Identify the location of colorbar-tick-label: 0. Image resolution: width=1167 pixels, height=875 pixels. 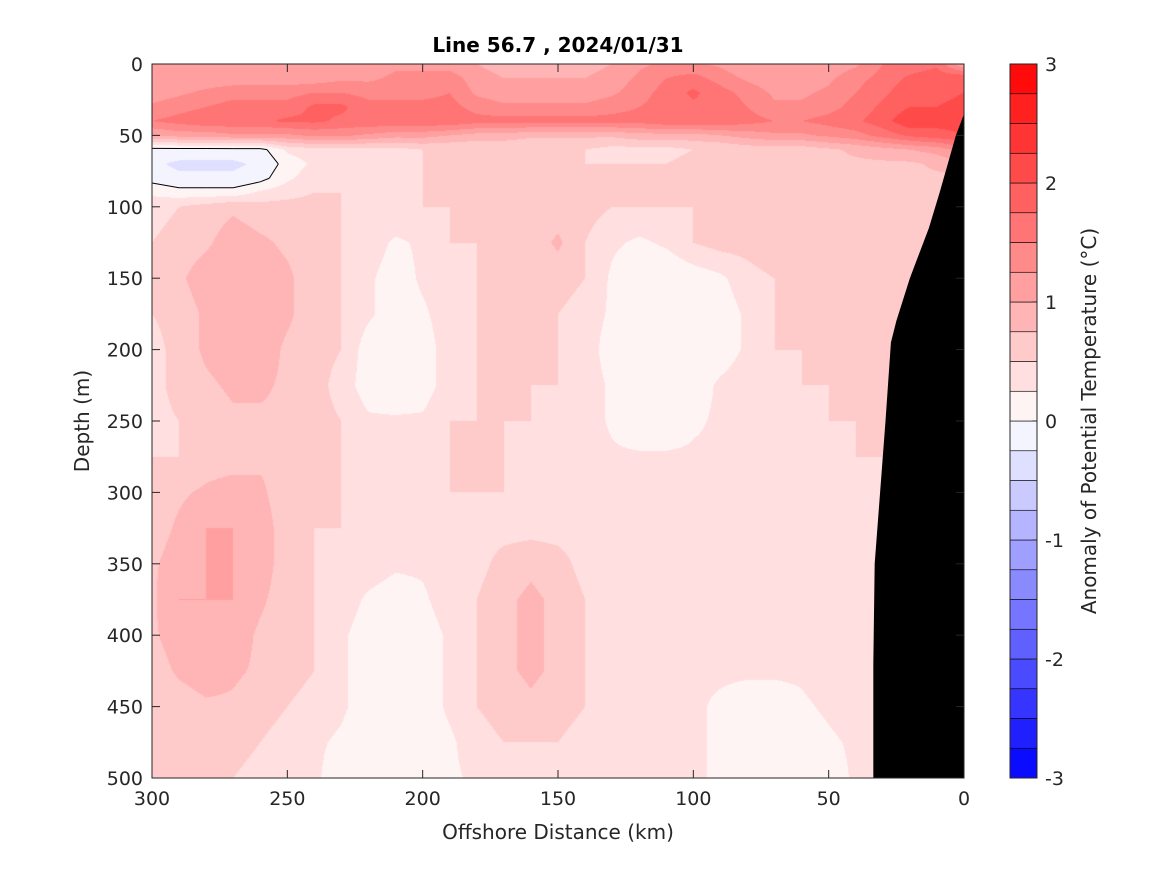
(1051, 422).